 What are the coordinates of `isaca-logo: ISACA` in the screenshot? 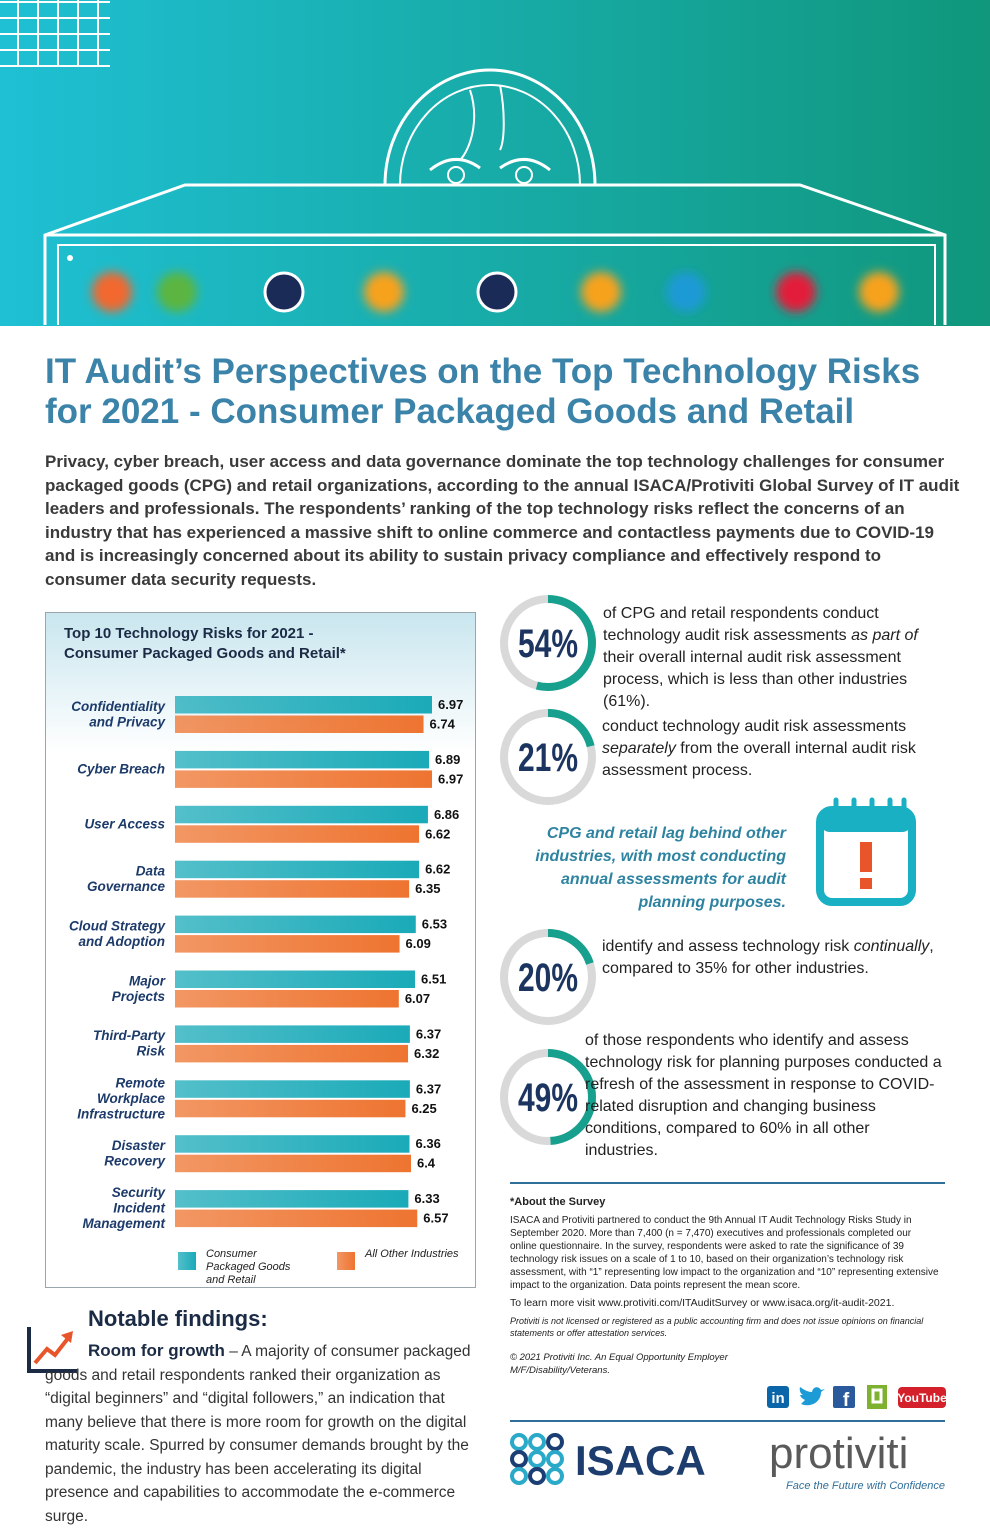 It's located at (640, 1460).